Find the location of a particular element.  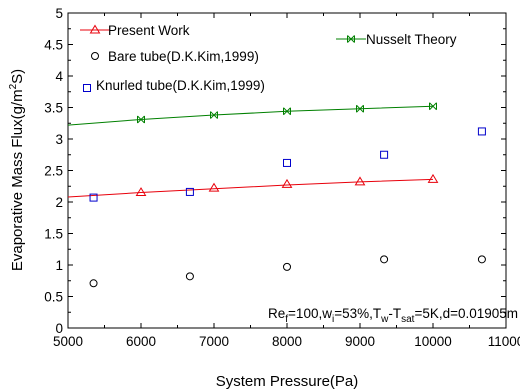

legend-marker-present-work is located at coordinates (95, 29).